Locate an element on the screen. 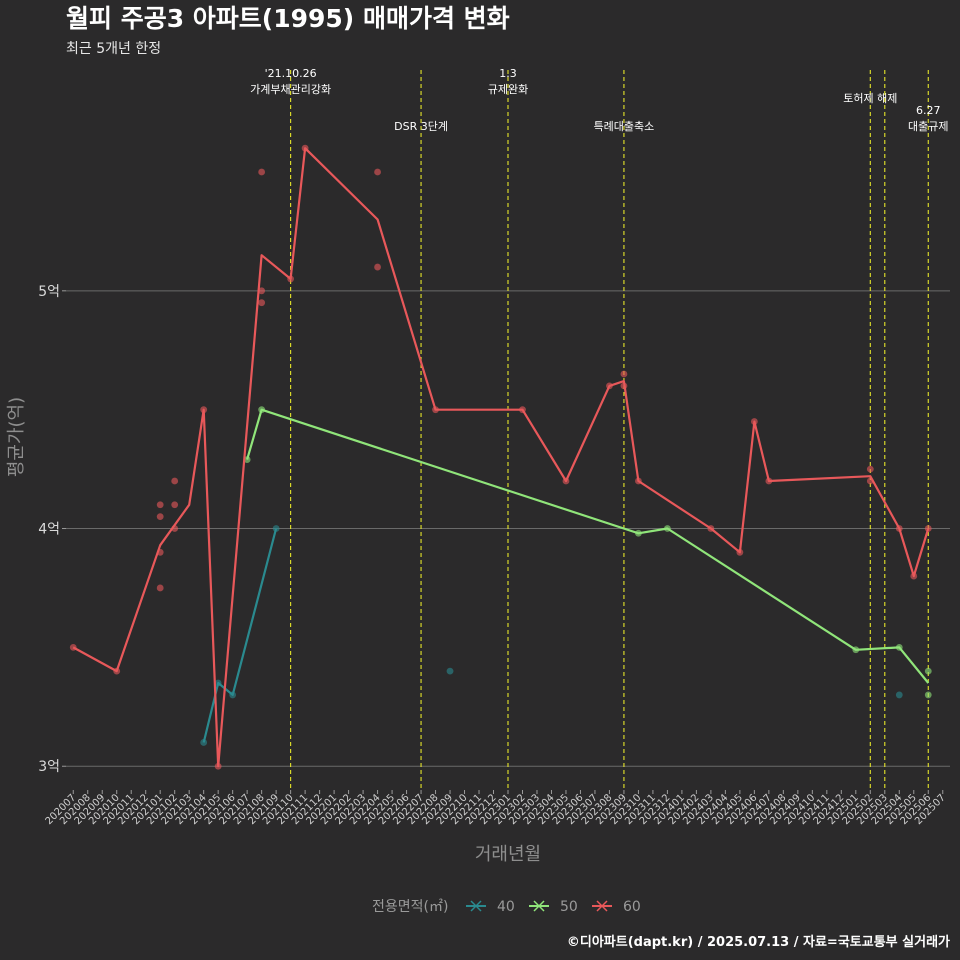  legend: 전용면적(㎡) 40 50 60 is located at coordinates (506, 907).